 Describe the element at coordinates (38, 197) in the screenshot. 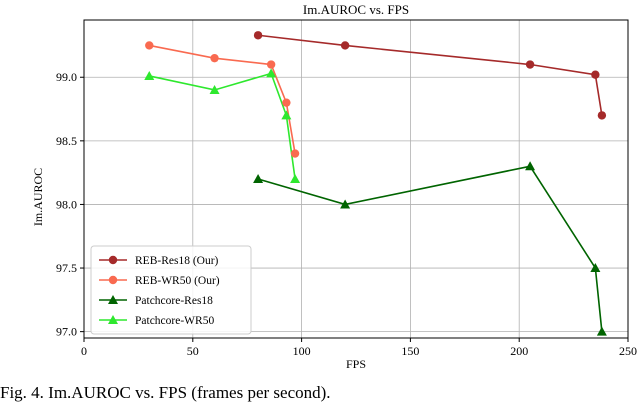

I see `y-axis-label: Im.AUROC` at that location.